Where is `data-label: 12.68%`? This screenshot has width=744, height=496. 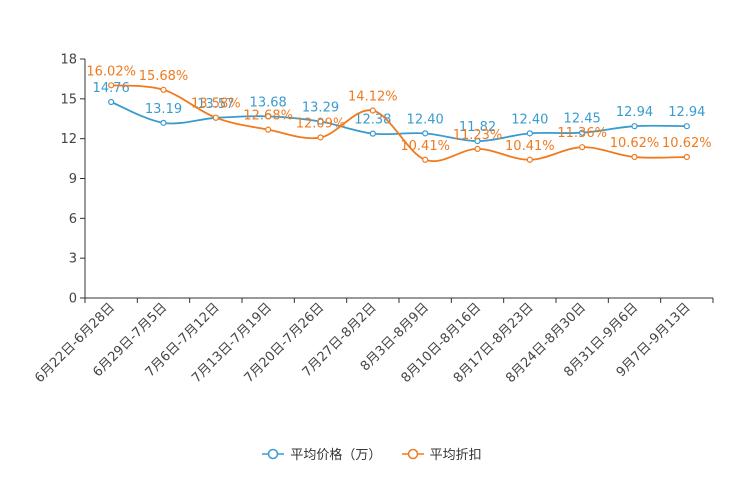 data-label: 12.68% is located at coordinates (268, 116).